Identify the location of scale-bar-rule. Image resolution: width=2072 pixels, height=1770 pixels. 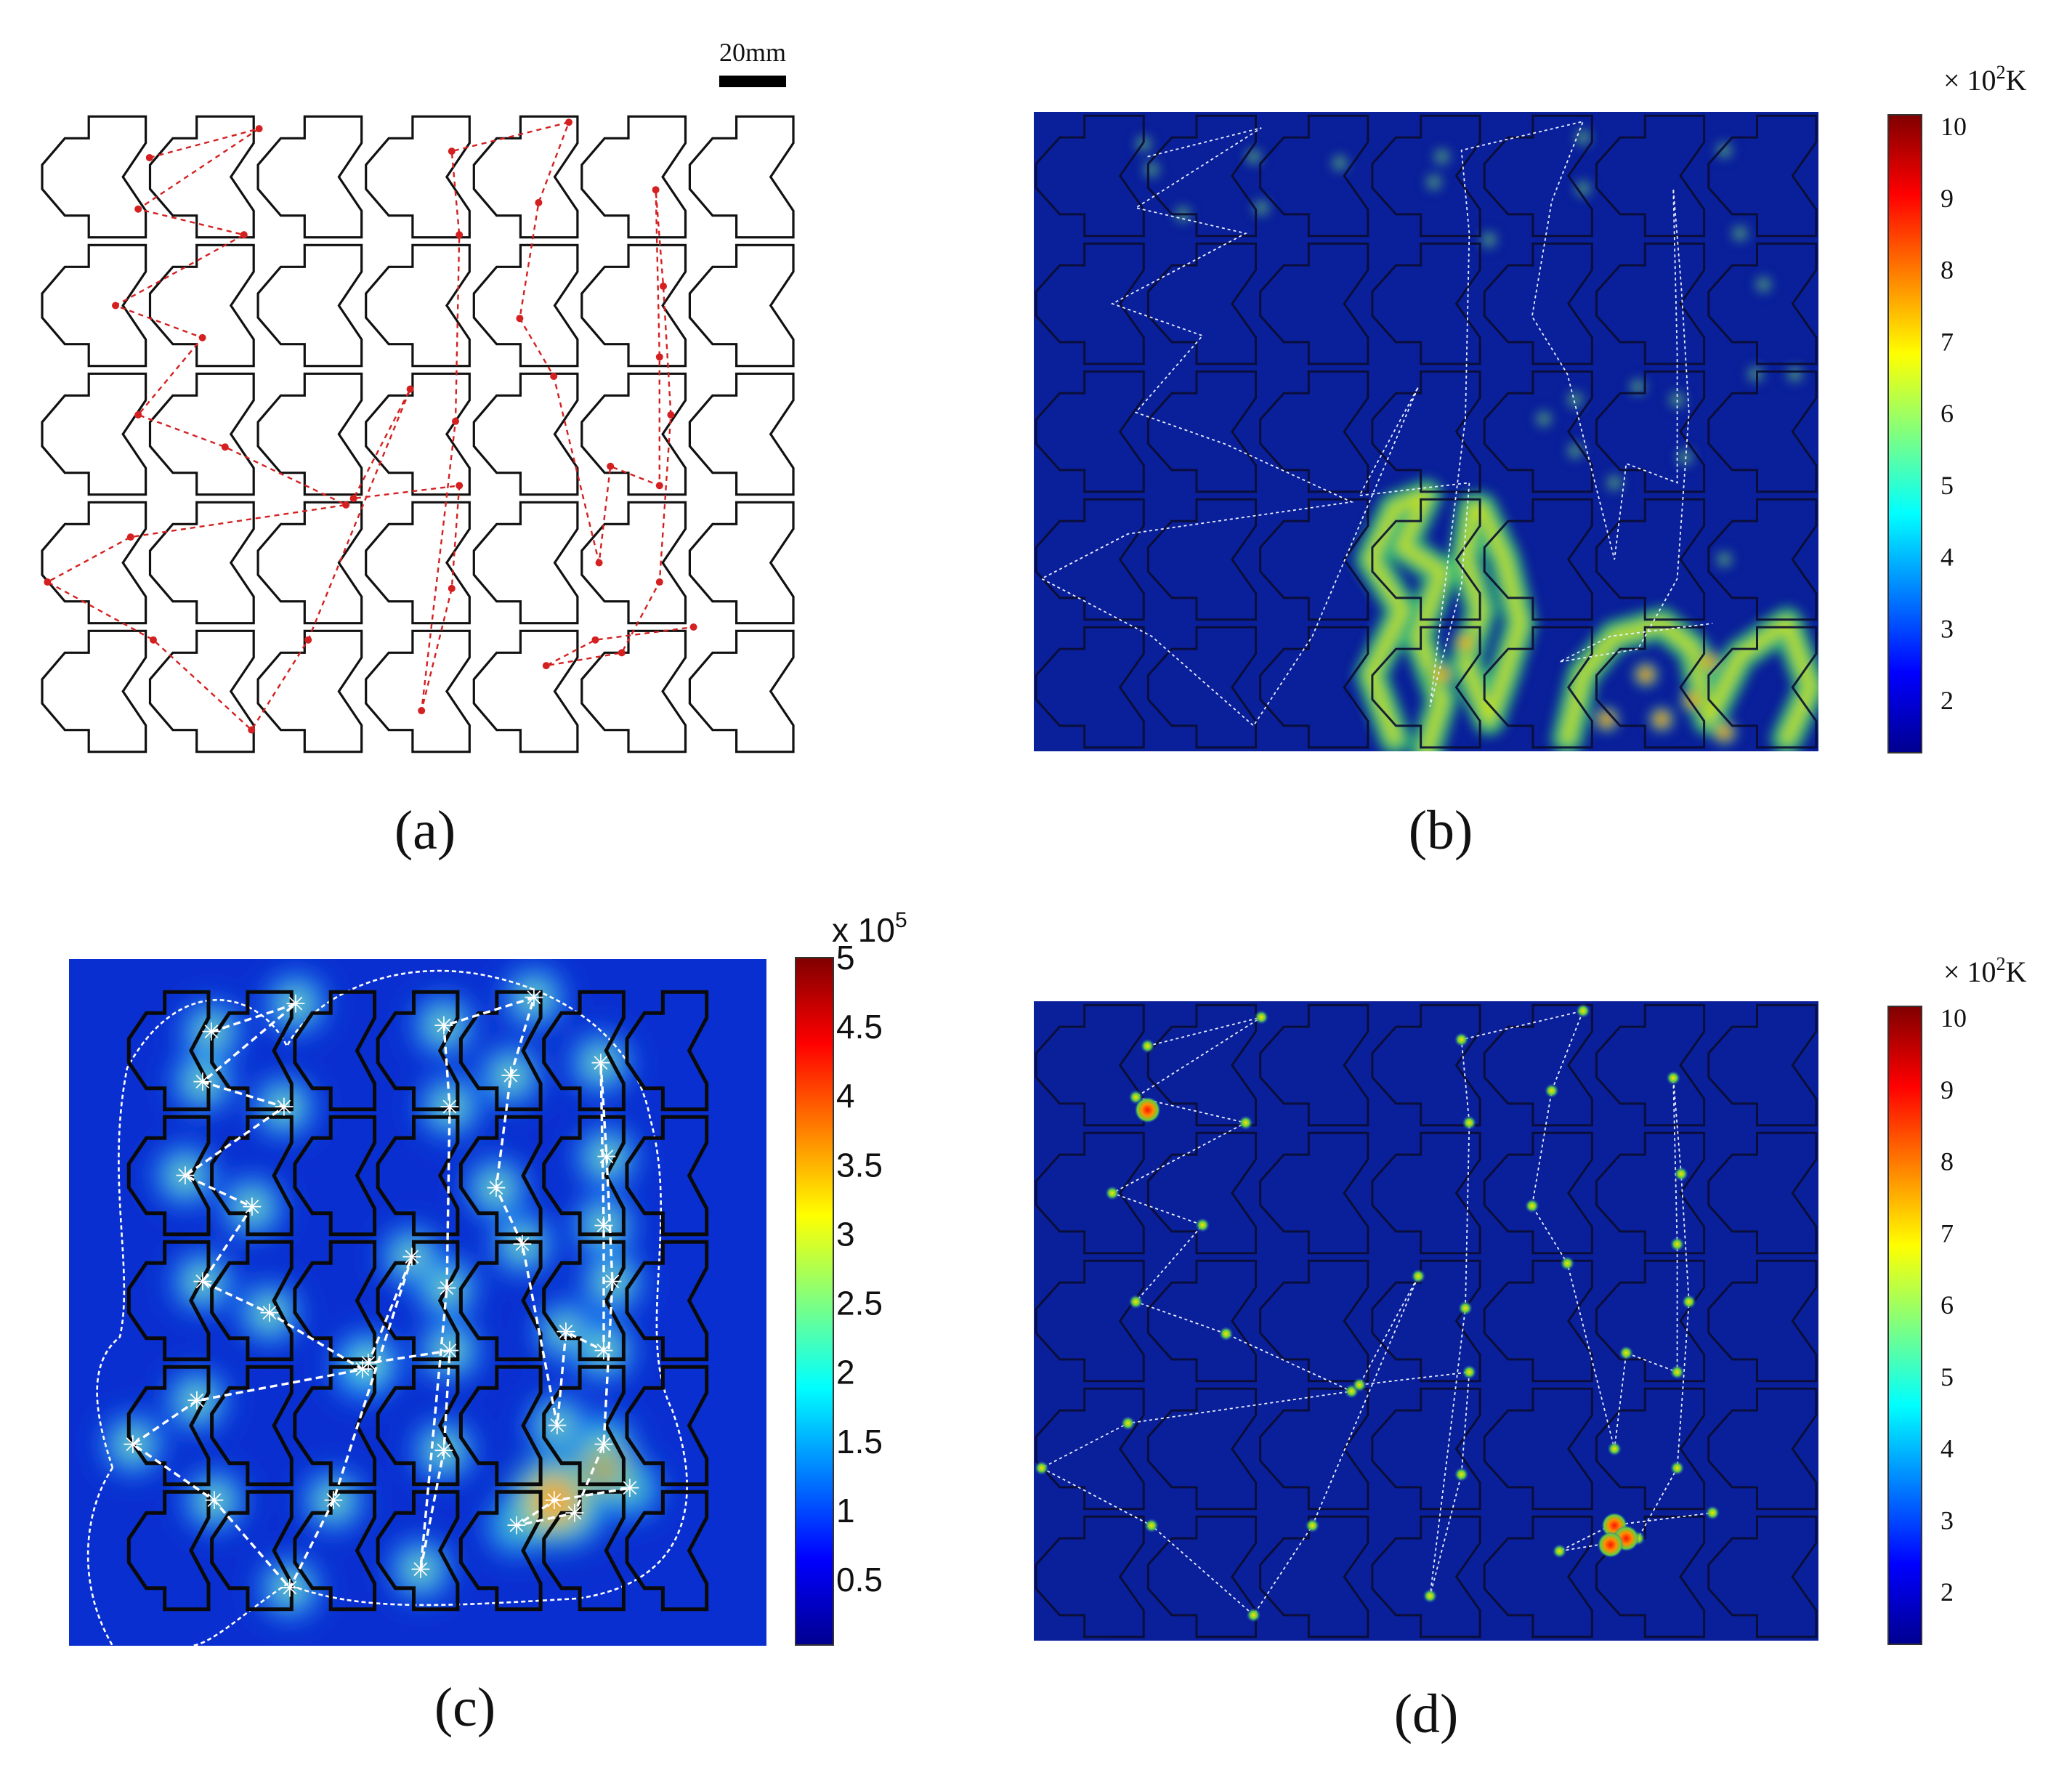
(753, 81).